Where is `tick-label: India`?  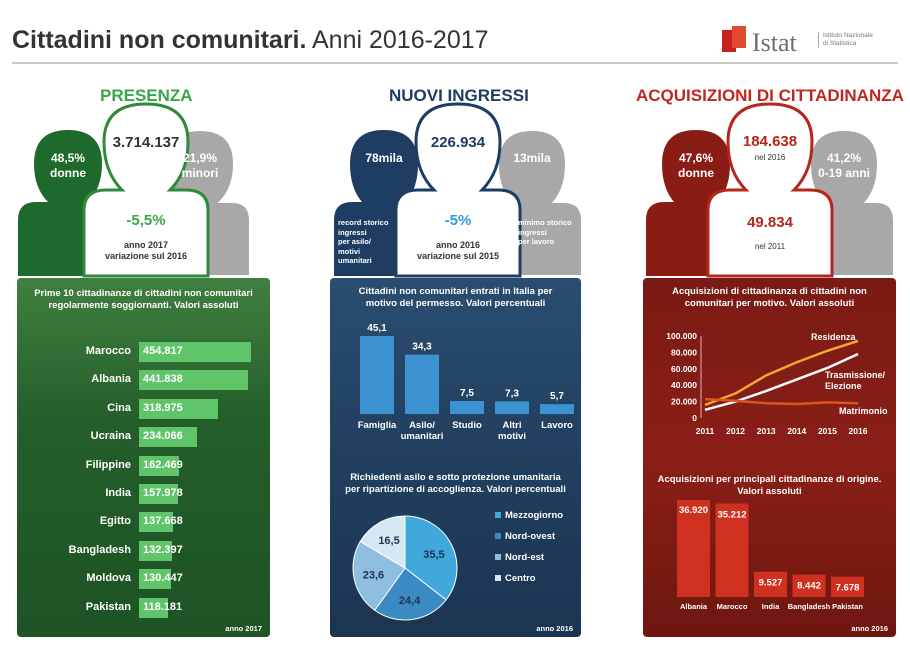
tick-label: India is located at coordinates (771, 606).